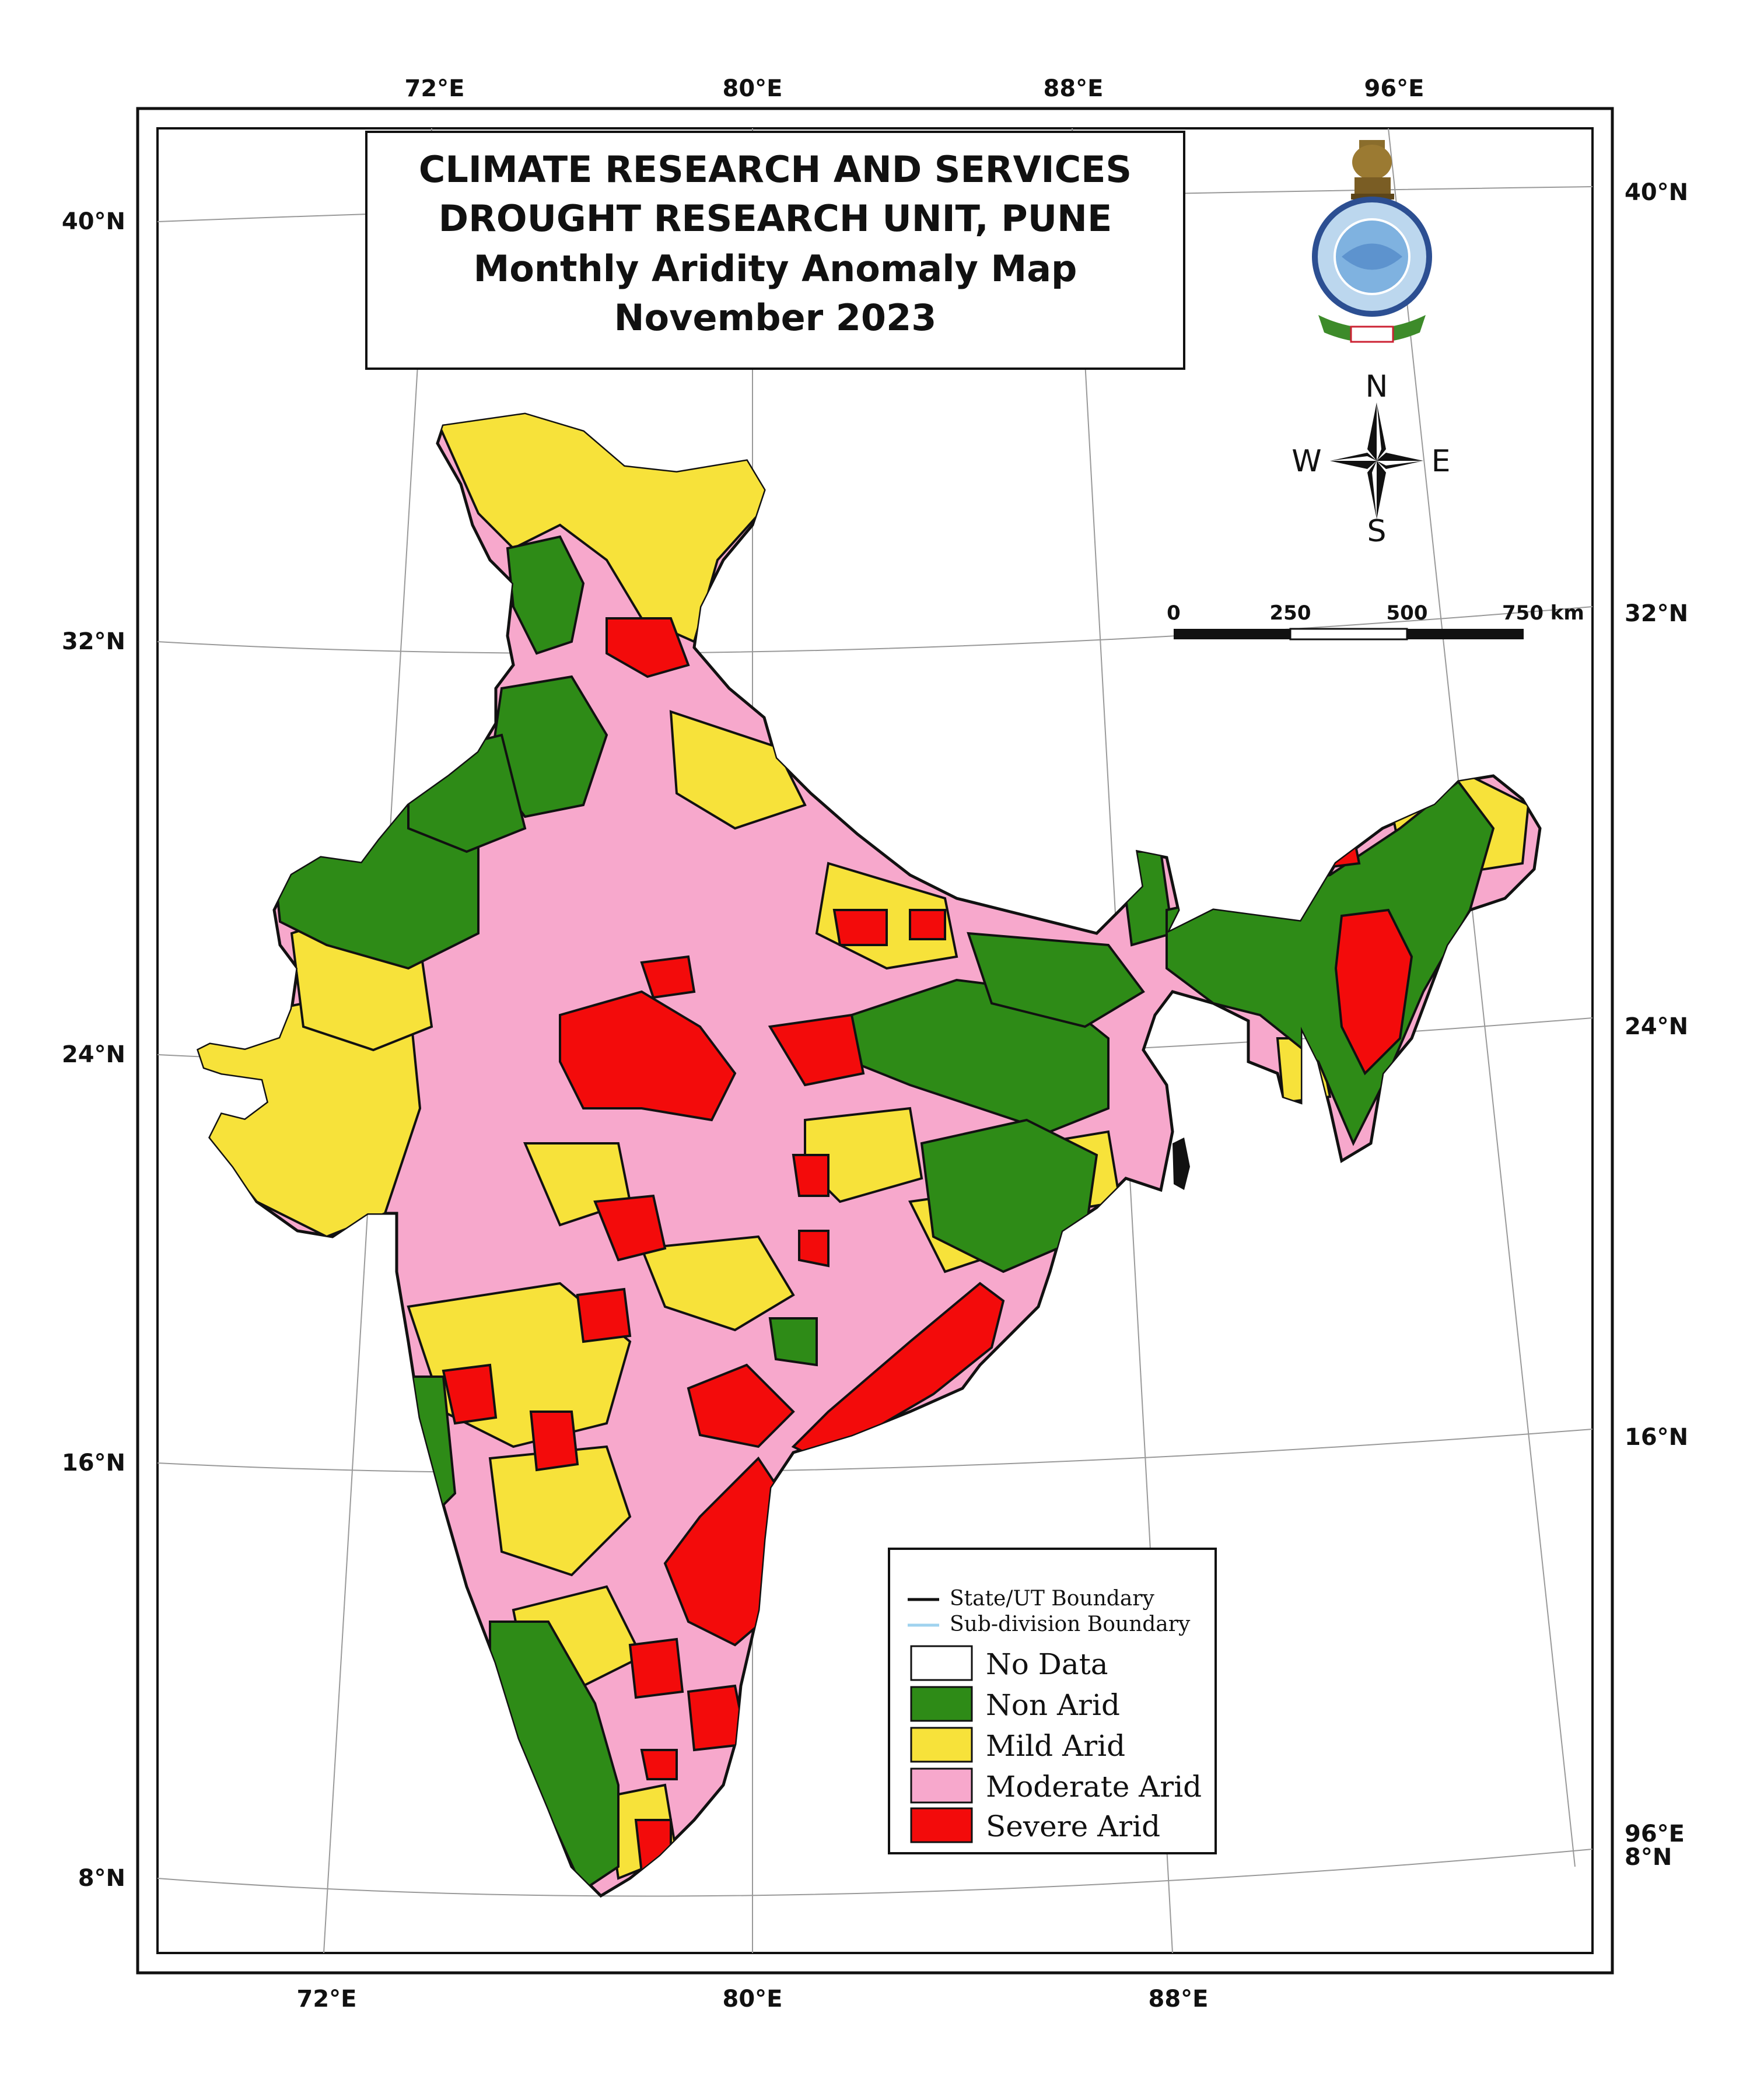 The height and width of the screenshot is (2100, 1750). Describe the element at coordinates (1377, 386) in the screenshot. I see `compass-n: N` at that location.